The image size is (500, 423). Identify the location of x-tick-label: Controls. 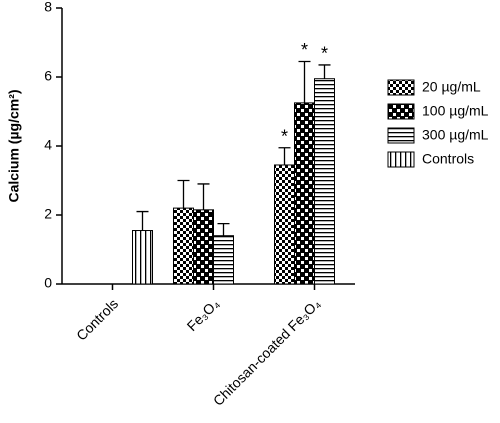
(97, 319).